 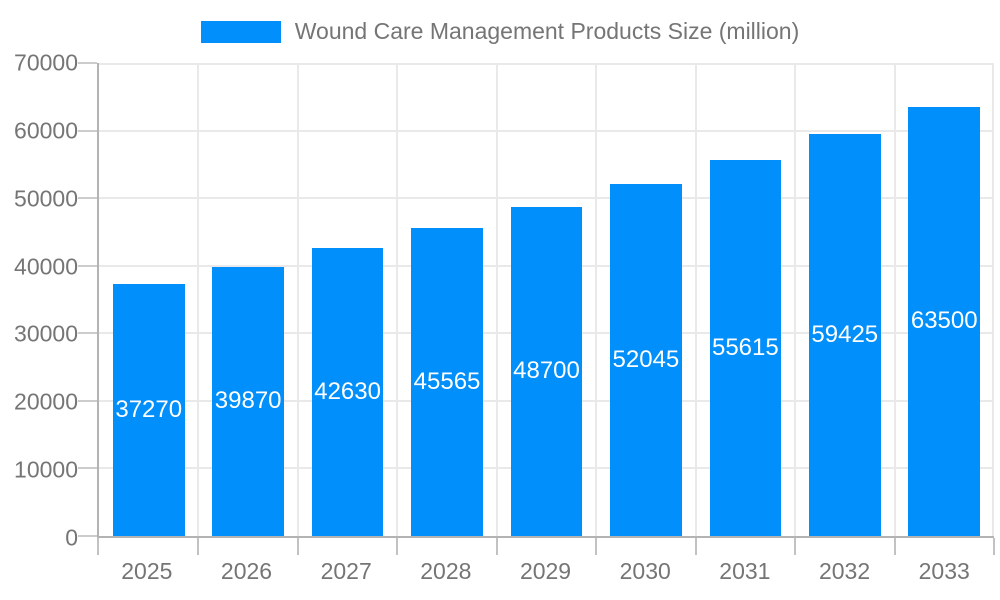 What do you see at coordinates (71, 537) in the screenshot?
I see `y-axis-tick-label: 0` at bounding box center [71, 537].